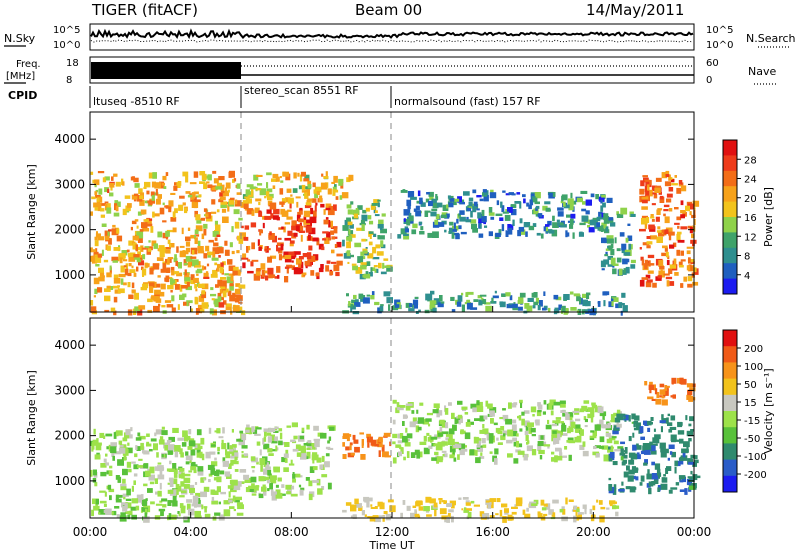 This screenshot has width=800, height=554. I want to click on velocity-colorbar-label: Velocity [m s⁻¹], so click(768, 410).